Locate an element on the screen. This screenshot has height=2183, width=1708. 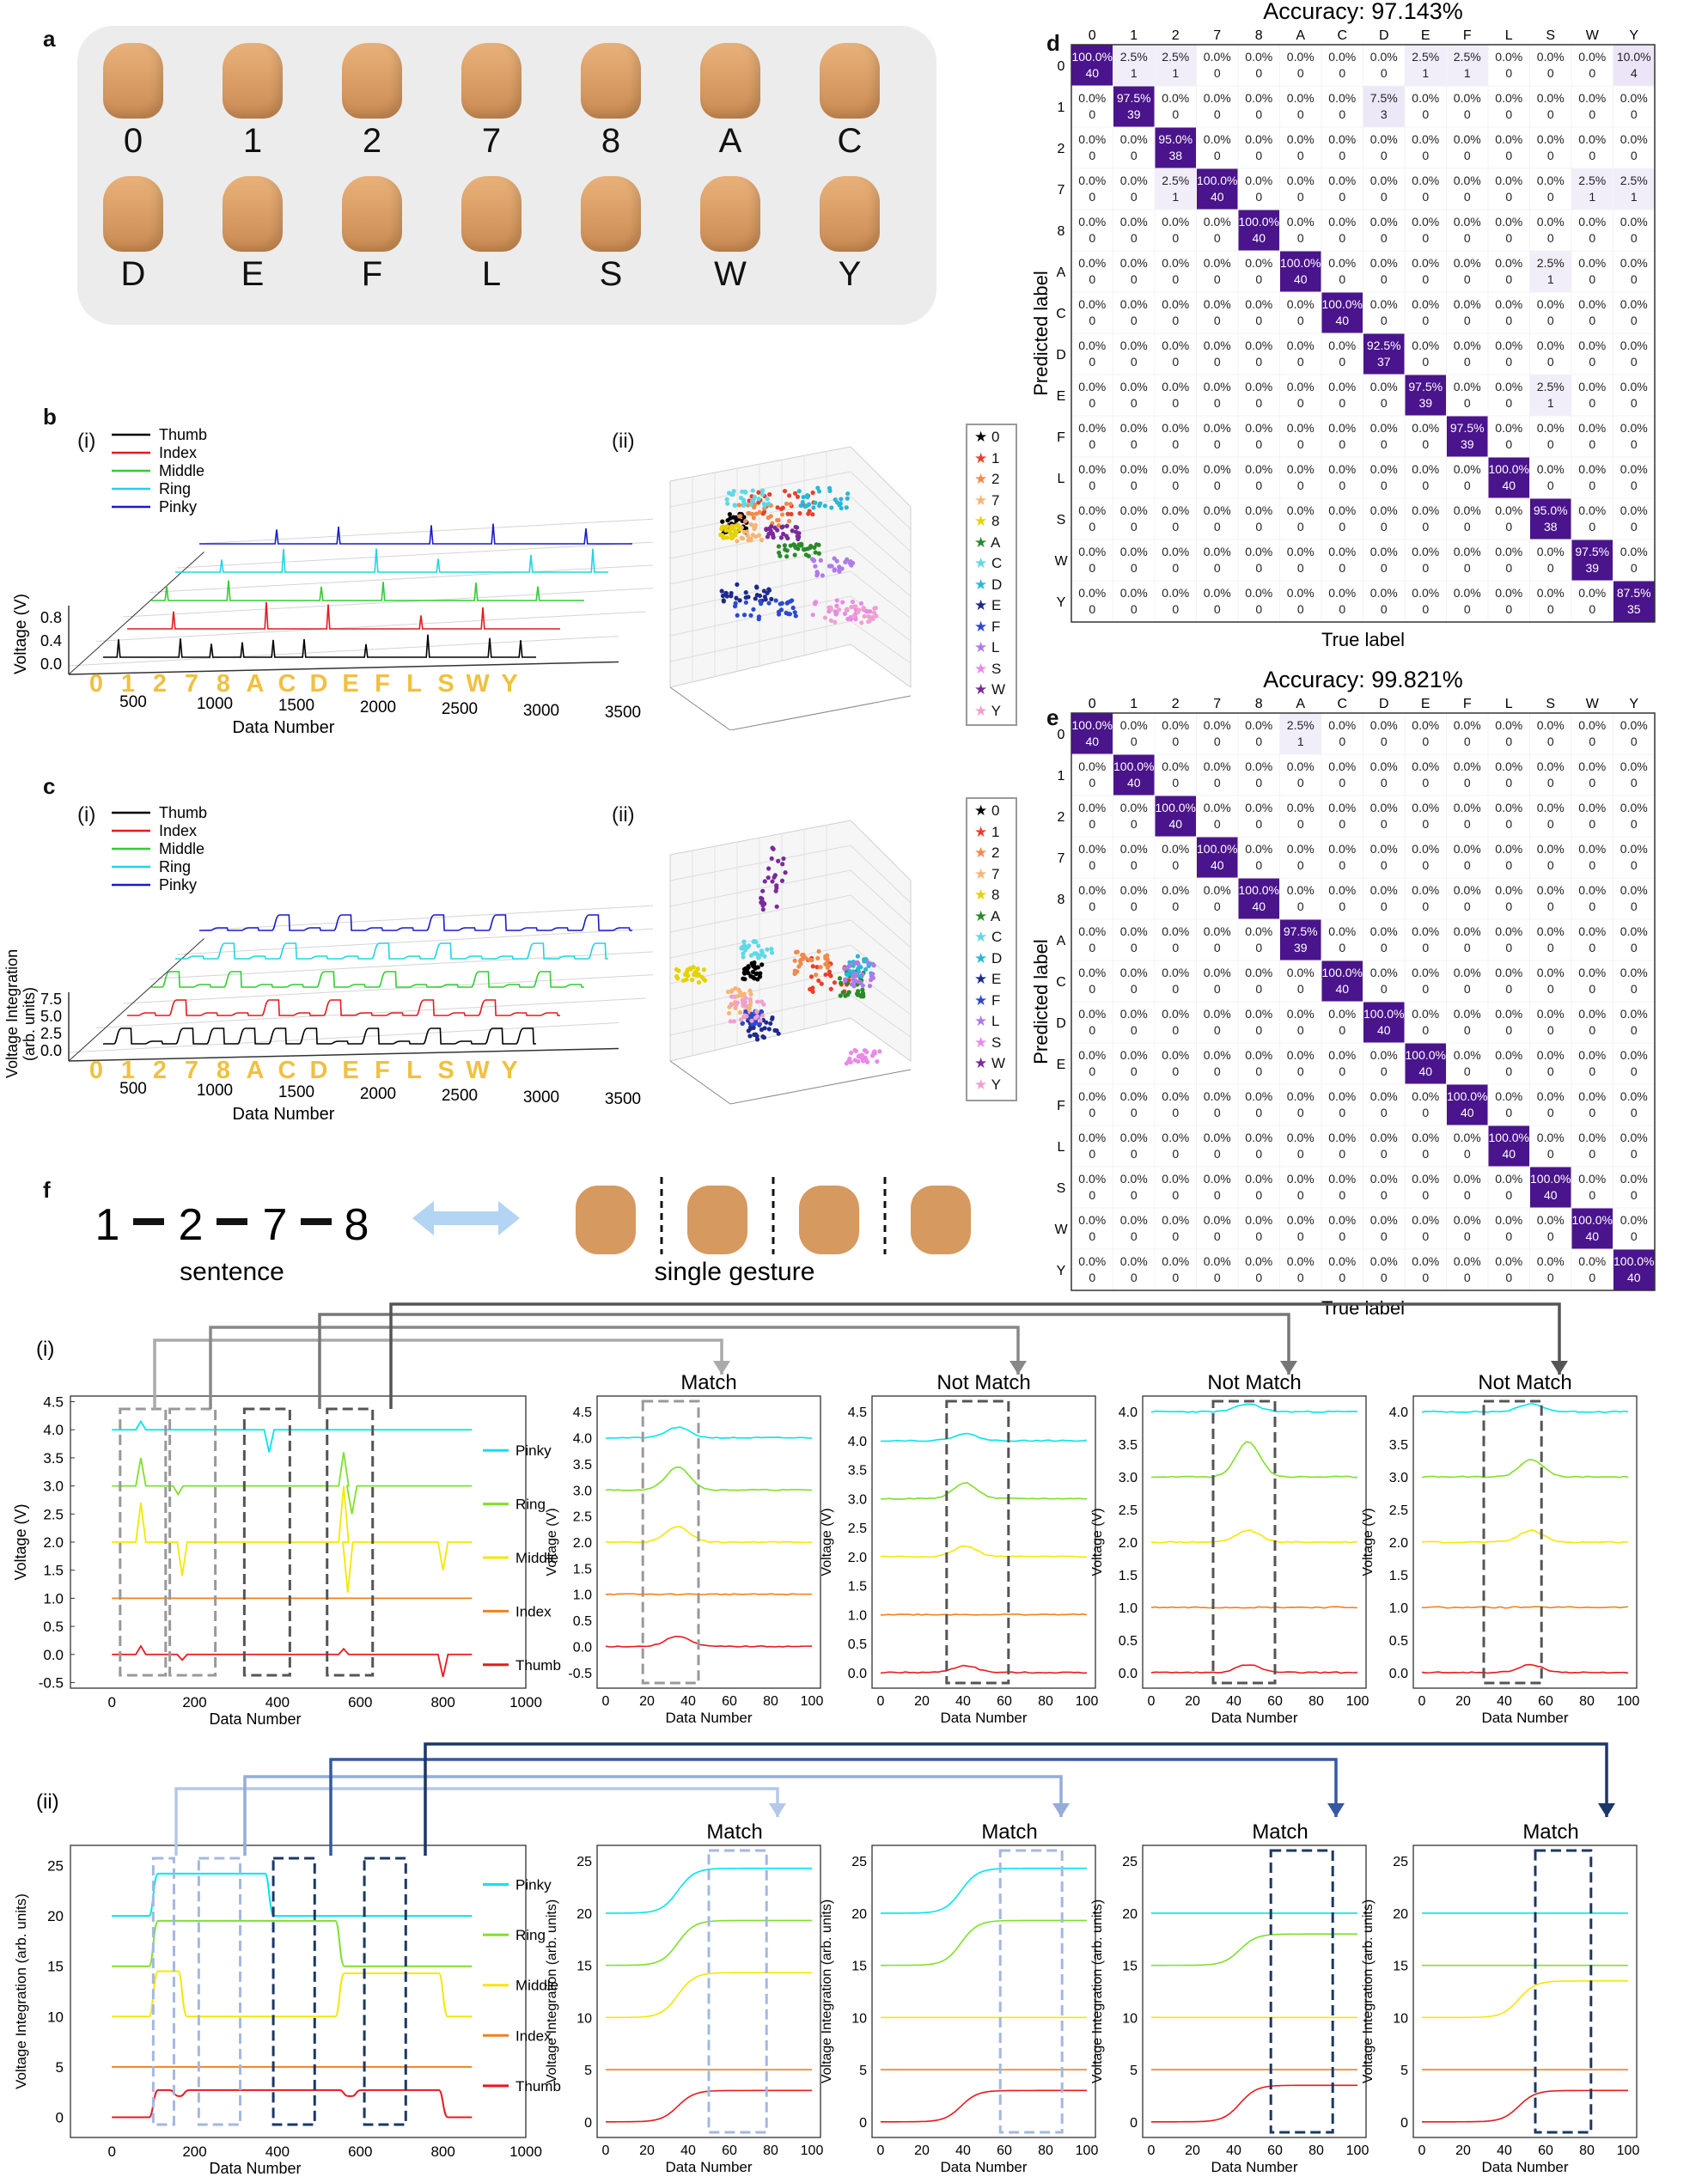
connector-line is located at coordinates (438, 1373).